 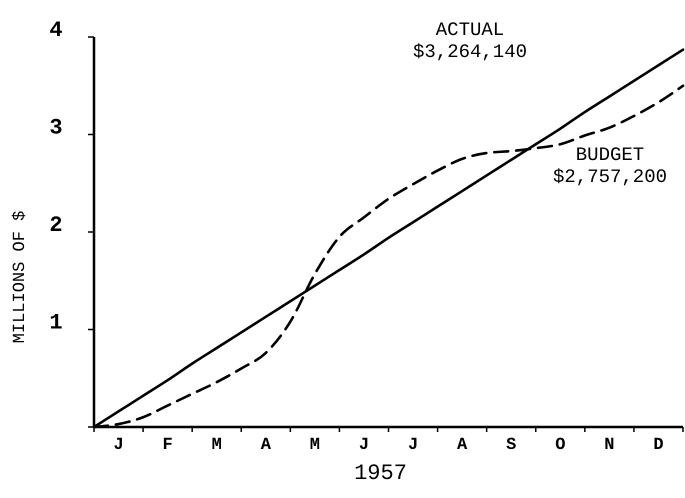 I want to click on x-tick-label: N, so click(x=609, y=445).